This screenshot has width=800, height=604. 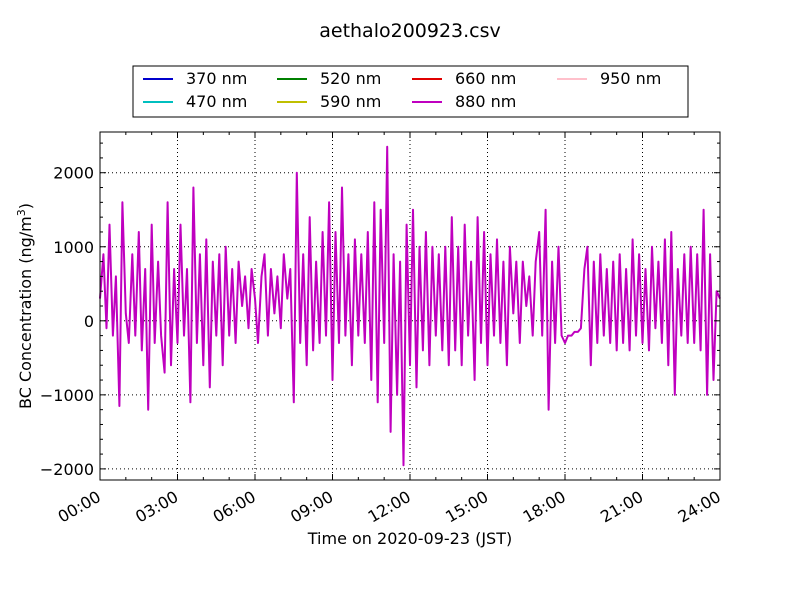 What do you see at coordinates (350, 78) in the screenshot?
I see `legend-label: 520 nm` at bounding box center [350, 78].